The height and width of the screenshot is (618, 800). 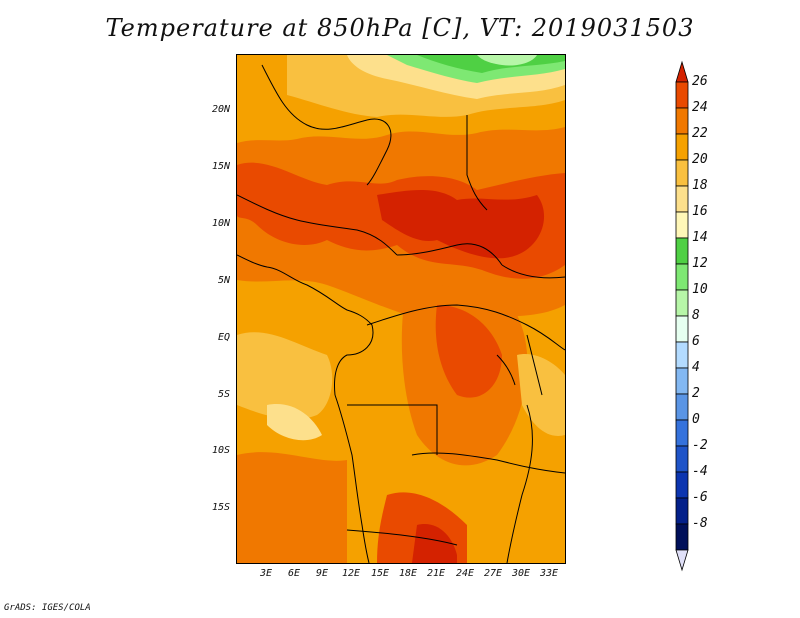 What do you see at coordinates (700, 445) in the screenshot?
I see `colorbar-tick-label: -2` at bounding box center [700, 445].